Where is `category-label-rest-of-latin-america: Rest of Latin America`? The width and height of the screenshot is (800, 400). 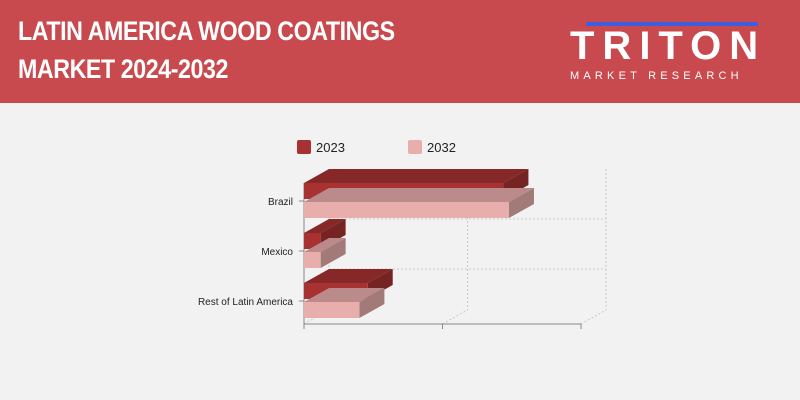 category-label-rest-of-latin-america: Rest of Latin America is located at coordinates (245, 302).